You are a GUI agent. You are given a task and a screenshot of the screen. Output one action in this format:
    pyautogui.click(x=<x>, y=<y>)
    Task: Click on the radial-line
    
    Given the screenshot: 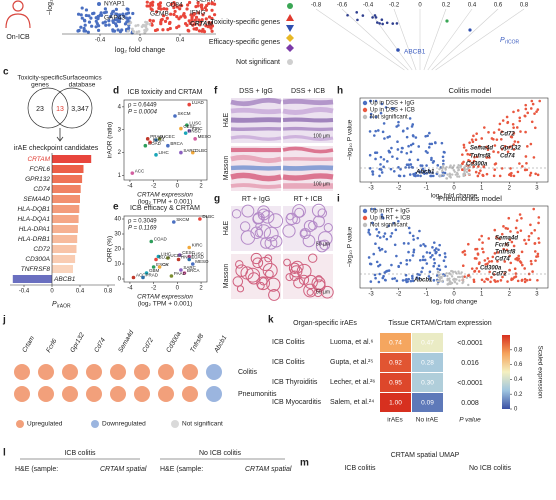 What is the action you would take?
    pyautogui.click(x=480, y=39)
    